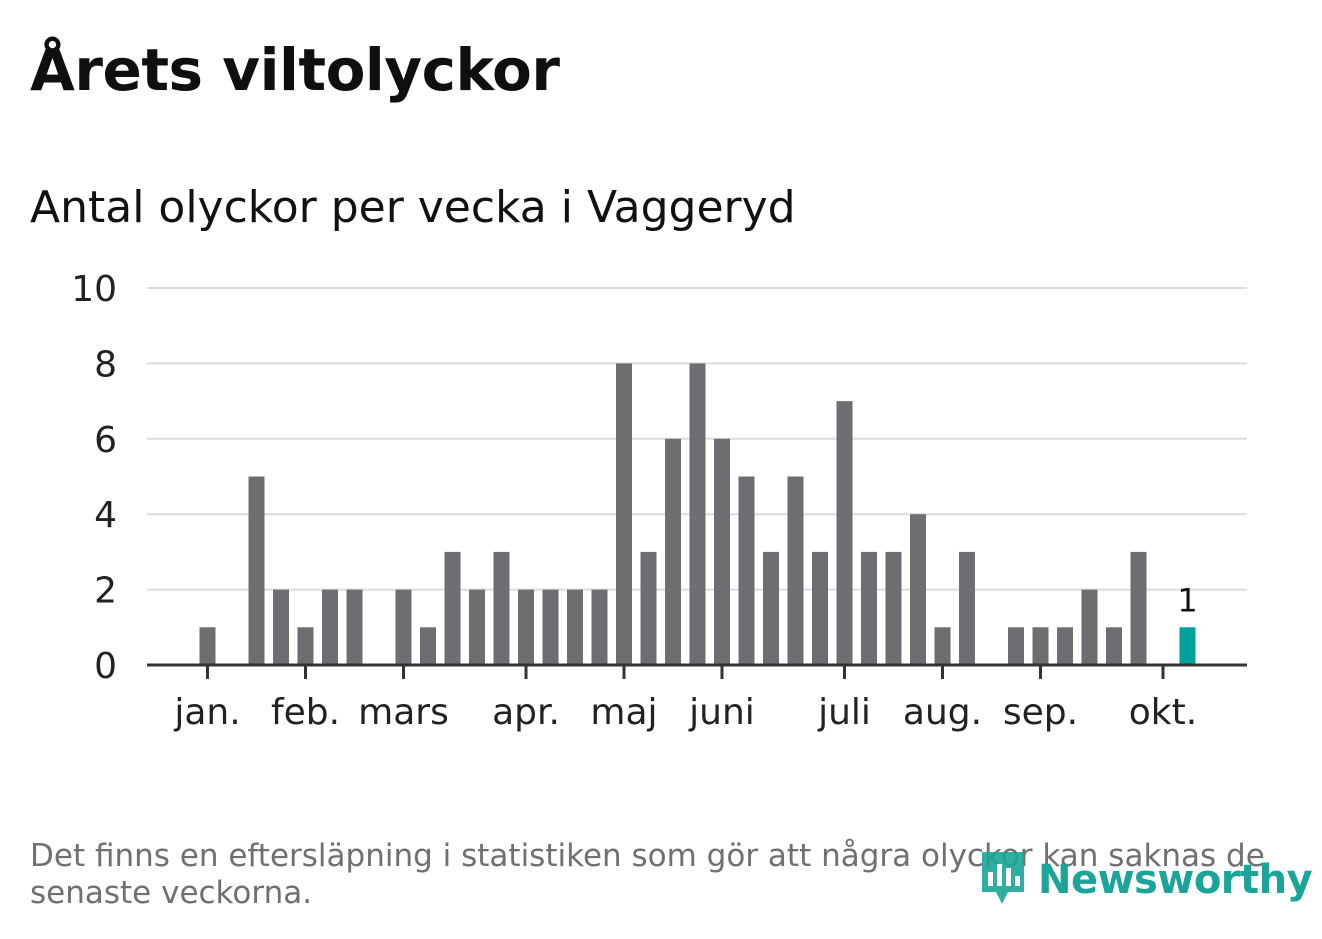  What do you see at coordinates (105, 515) in the screenshot?
I see `y-tick-label-4: 4` at bounding box center [105, 515].